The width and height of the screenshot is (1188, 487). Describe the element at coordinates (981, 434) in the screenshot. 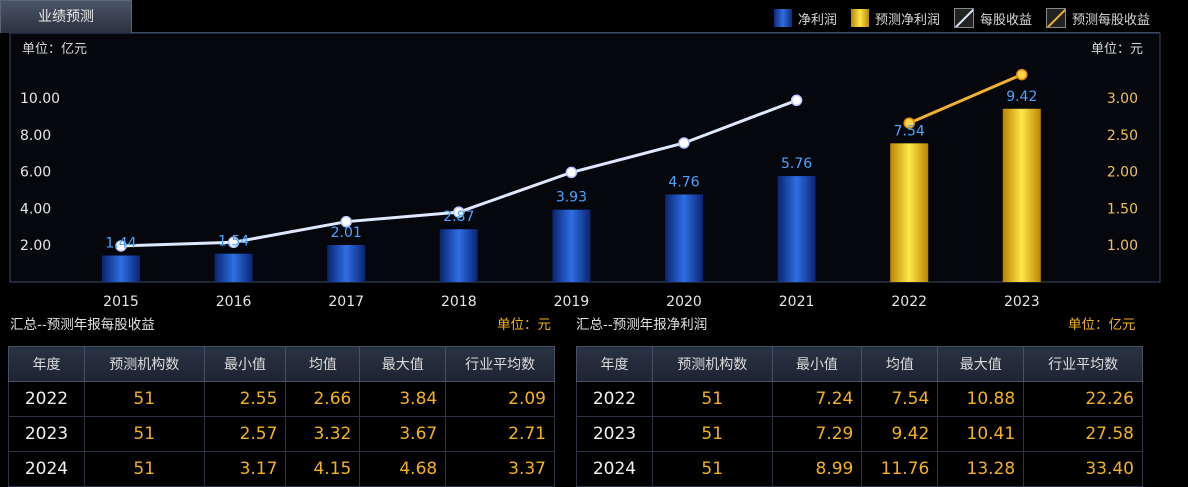

I see `profit-table-cell: 10.41` at that location.